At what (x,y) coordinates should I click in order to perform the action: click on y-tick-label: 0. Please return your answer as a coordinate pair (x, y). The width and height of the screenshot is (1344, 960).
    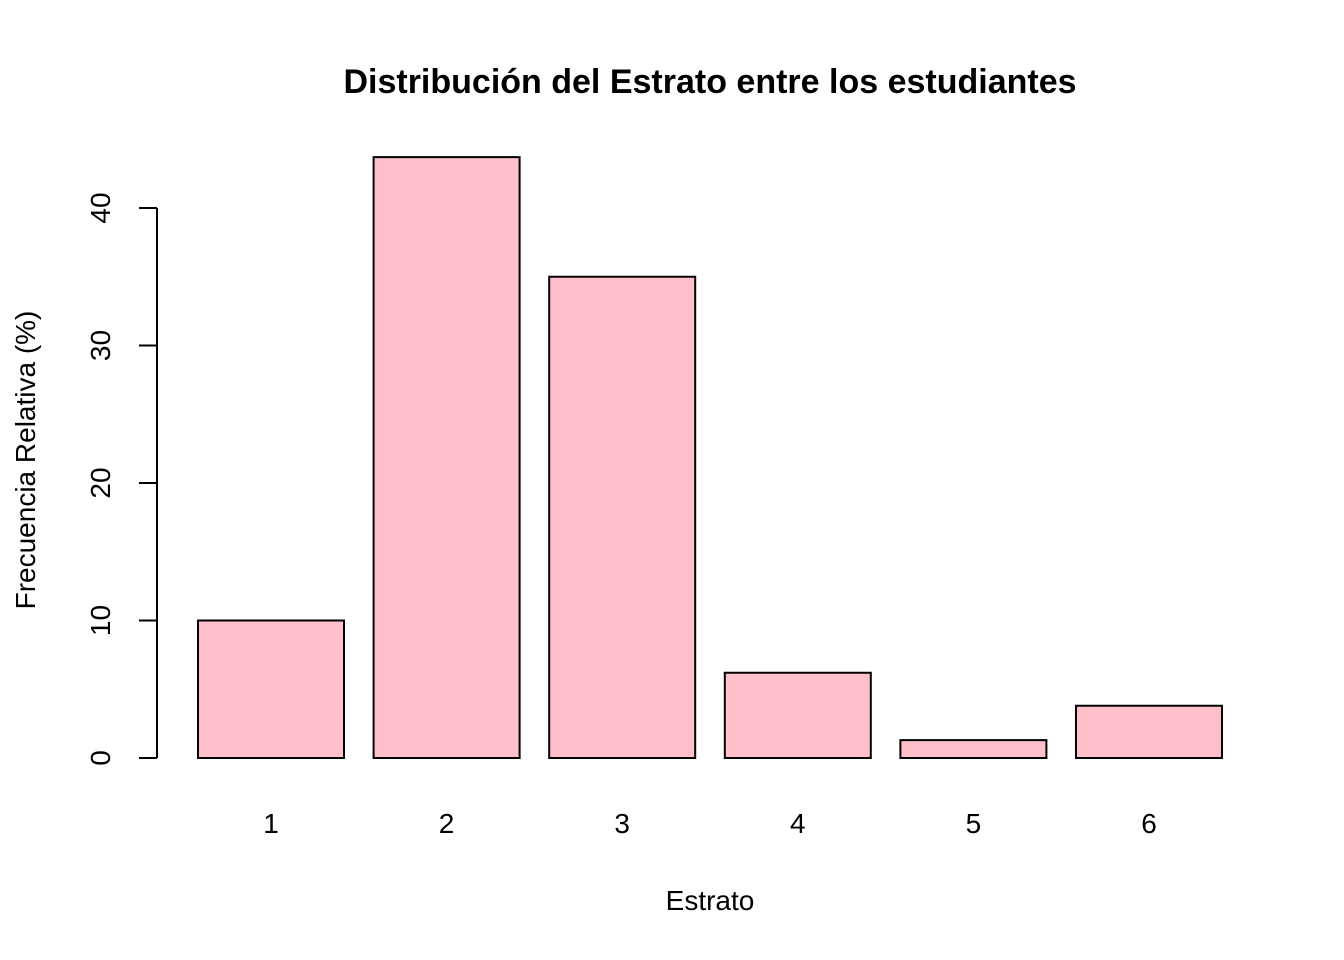
    Looking at the image, I should click on (100, 758).